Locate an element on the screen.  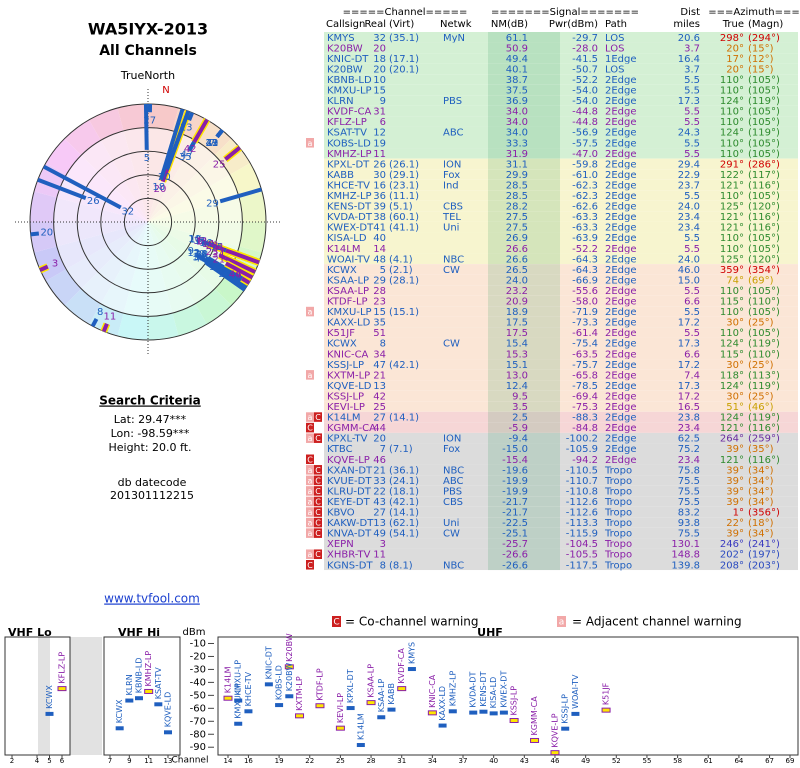
y-axis-label: dBm is located at coordinates (194, 632).